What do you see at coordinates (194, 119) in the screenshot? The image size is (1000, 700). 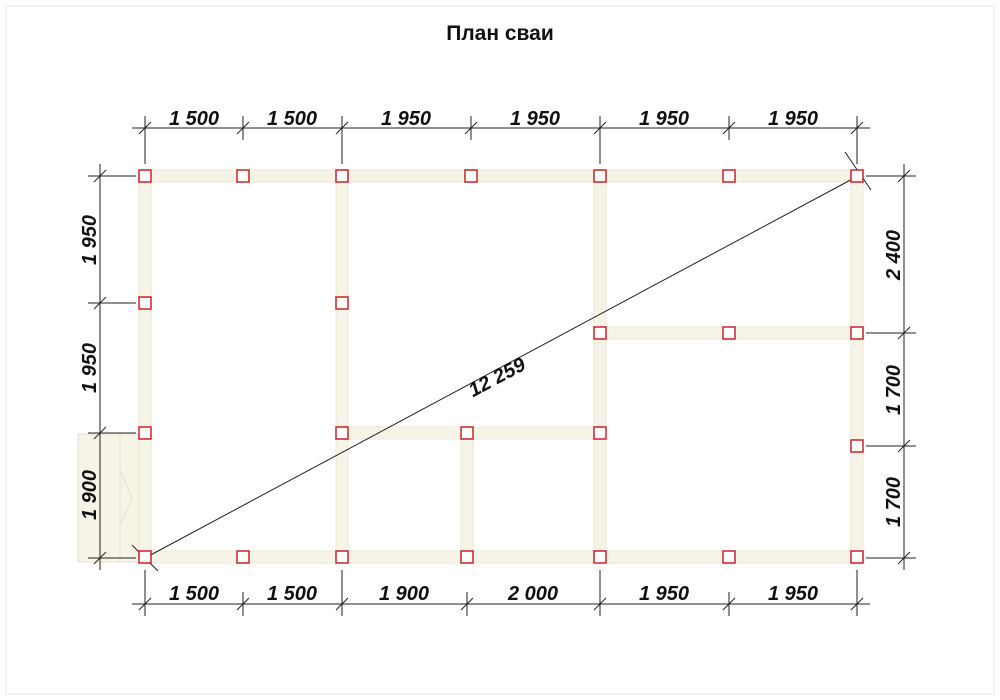 I see `top-dim-1: 1 500` at bounding box center [194, 119].